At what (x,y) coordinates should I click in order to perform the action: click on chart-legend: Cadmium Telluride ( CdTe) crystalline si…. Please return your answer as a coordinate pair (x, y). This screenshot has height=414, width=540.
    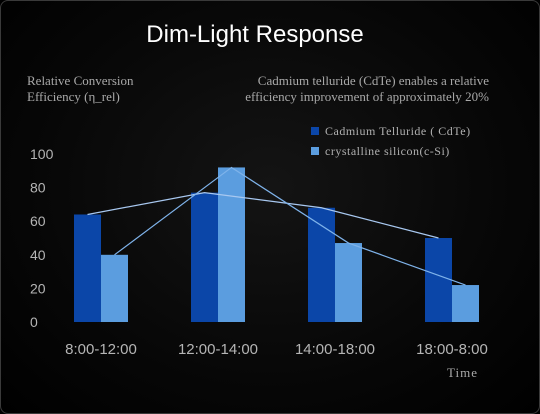
    Looking at the image, I should click on (391, 141).